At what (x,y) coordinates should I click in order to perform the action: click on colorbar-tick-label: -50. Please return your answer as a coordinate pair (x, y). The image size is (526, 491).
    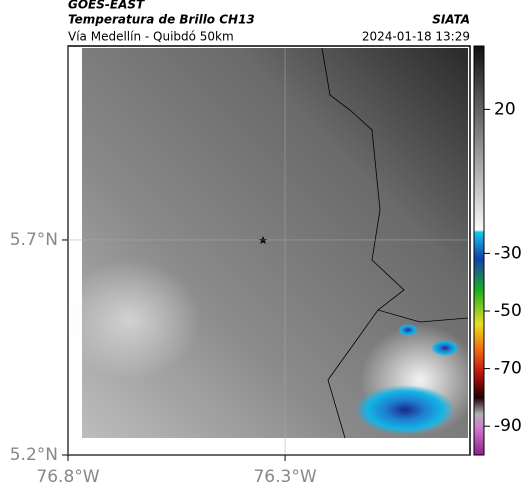
    Looking at the image, I should click on (508, 311).